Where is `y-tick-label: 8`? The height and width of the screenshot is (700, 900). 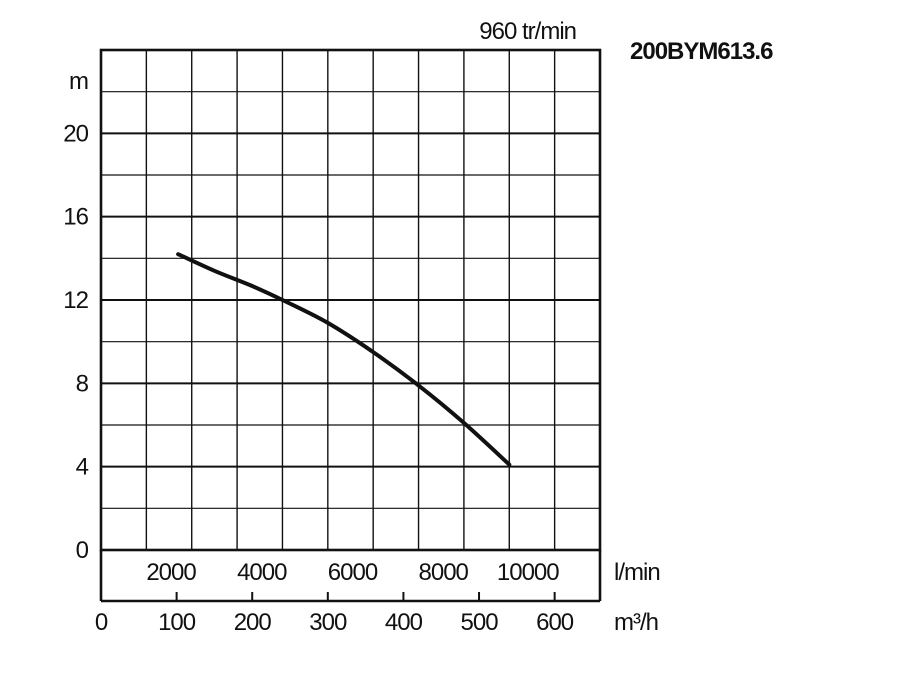
y-tick-label: 8 is located at coordinates (82, 383).